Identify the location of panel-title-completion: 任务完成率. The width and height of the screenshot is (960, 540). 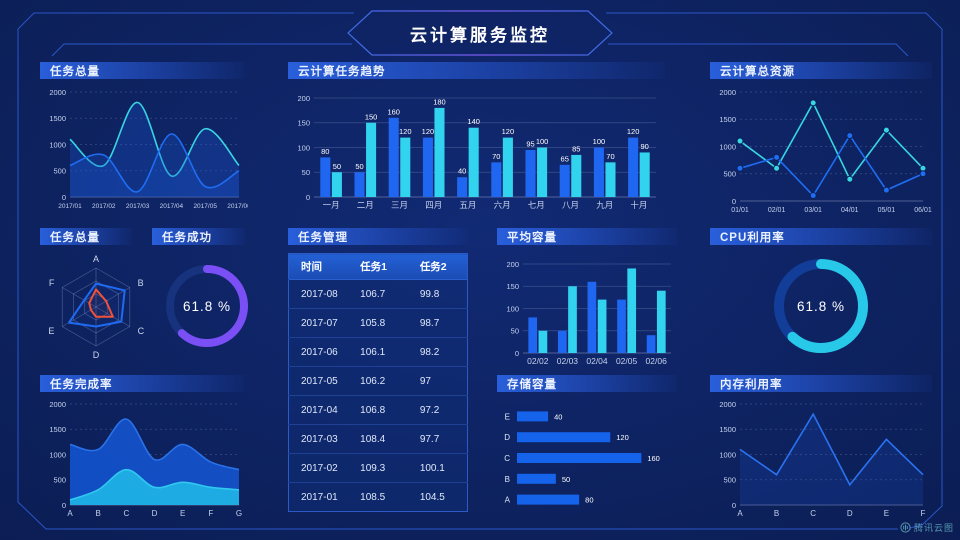
(142, 383).